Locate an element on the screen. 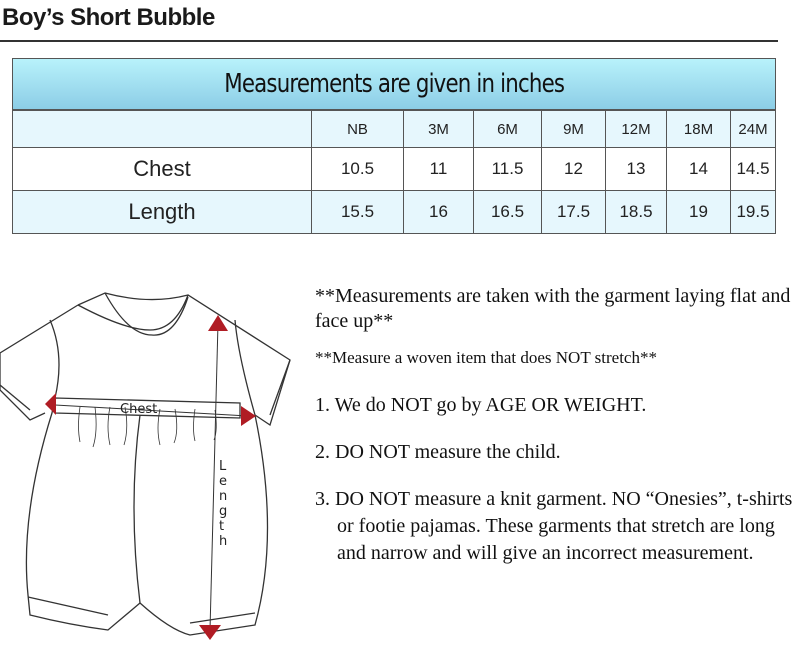 The height and width of the screenshot is (672, 800). title-divider is located at coordinates (389, 41).